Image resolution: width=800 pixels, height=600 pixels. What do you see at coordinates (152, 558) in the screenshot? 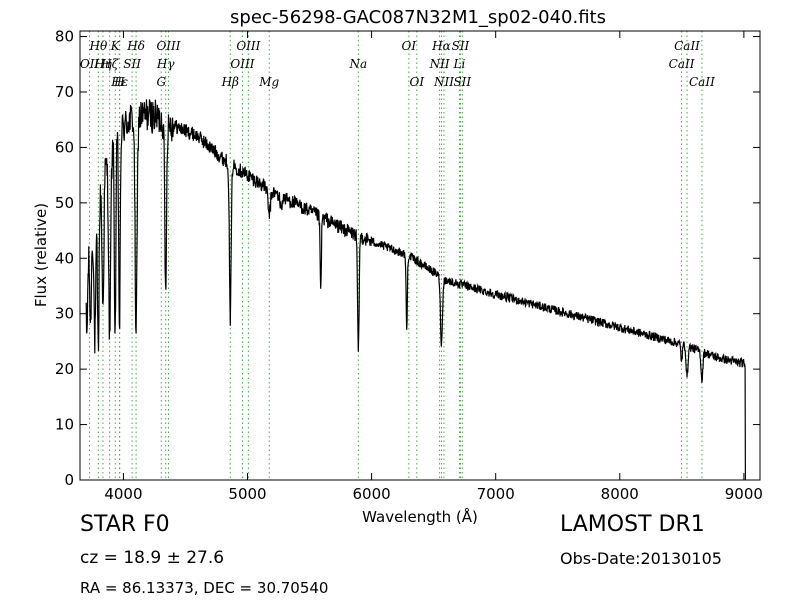
I see `redshift-text: cz = 18.9 ± 27.6` at bounding box center [152, 558].